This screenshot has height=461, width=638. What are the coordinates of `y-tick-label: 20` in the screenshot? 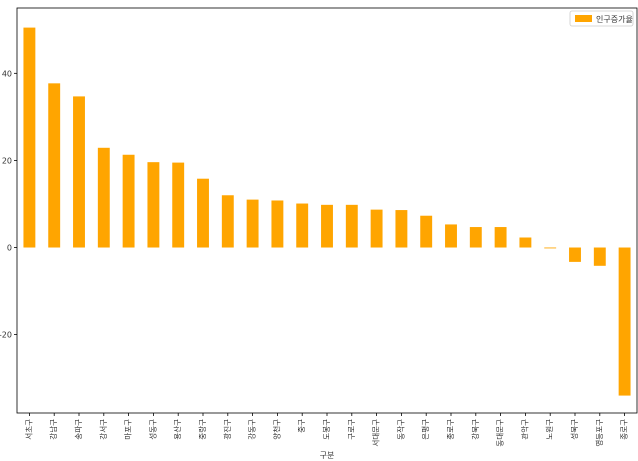 It's located at (7, 160).